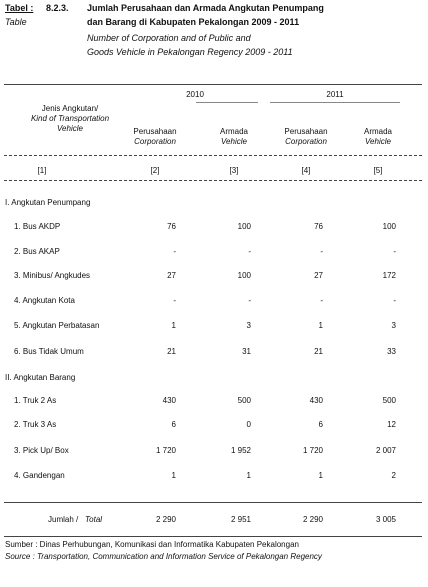  Describe the element at coordinates (35, 424) in the screenshot. I see `row-label: 2. Truk 3 As` at that location.